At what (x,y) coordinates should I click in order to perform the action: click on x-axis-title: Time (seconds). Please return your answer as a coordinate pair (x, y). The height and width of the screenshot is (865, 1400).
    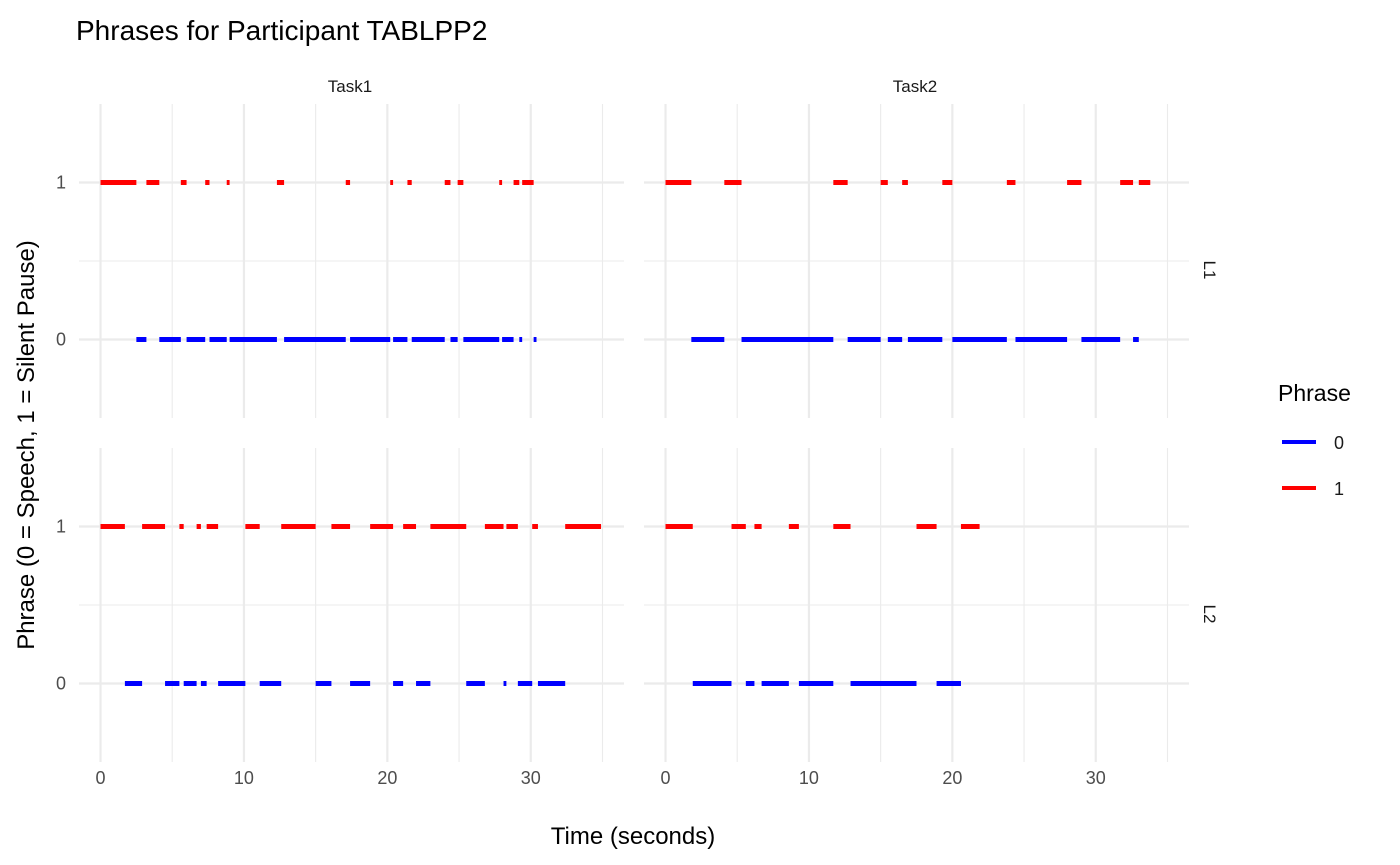
    Looking at the image, I should click on (633, 836).